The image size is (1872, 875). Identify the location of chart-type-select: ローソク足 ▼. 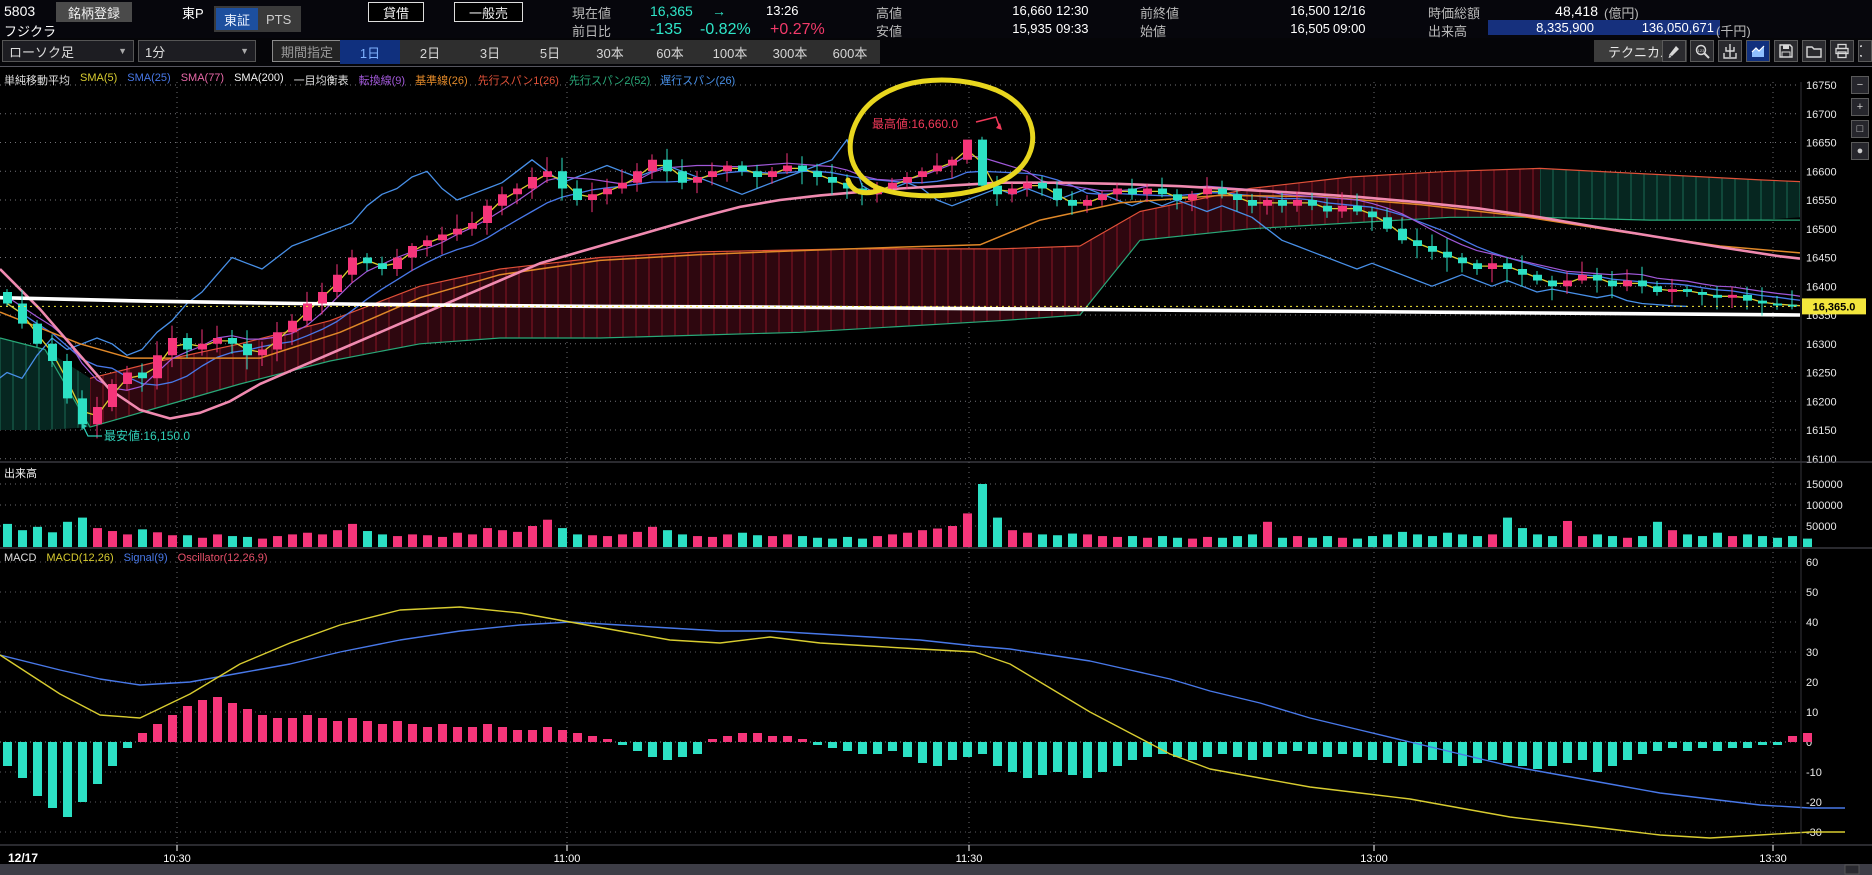
(68, 51).